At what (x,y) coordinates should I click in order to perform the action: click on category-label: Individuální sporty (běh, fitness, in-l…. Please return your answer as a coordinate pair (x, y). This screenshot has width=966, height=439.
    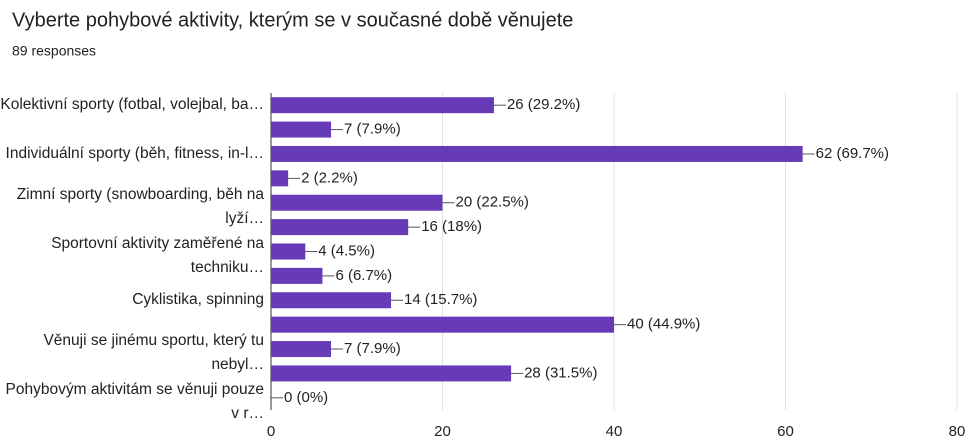
    Looking at the image, I should click on (134, 153).